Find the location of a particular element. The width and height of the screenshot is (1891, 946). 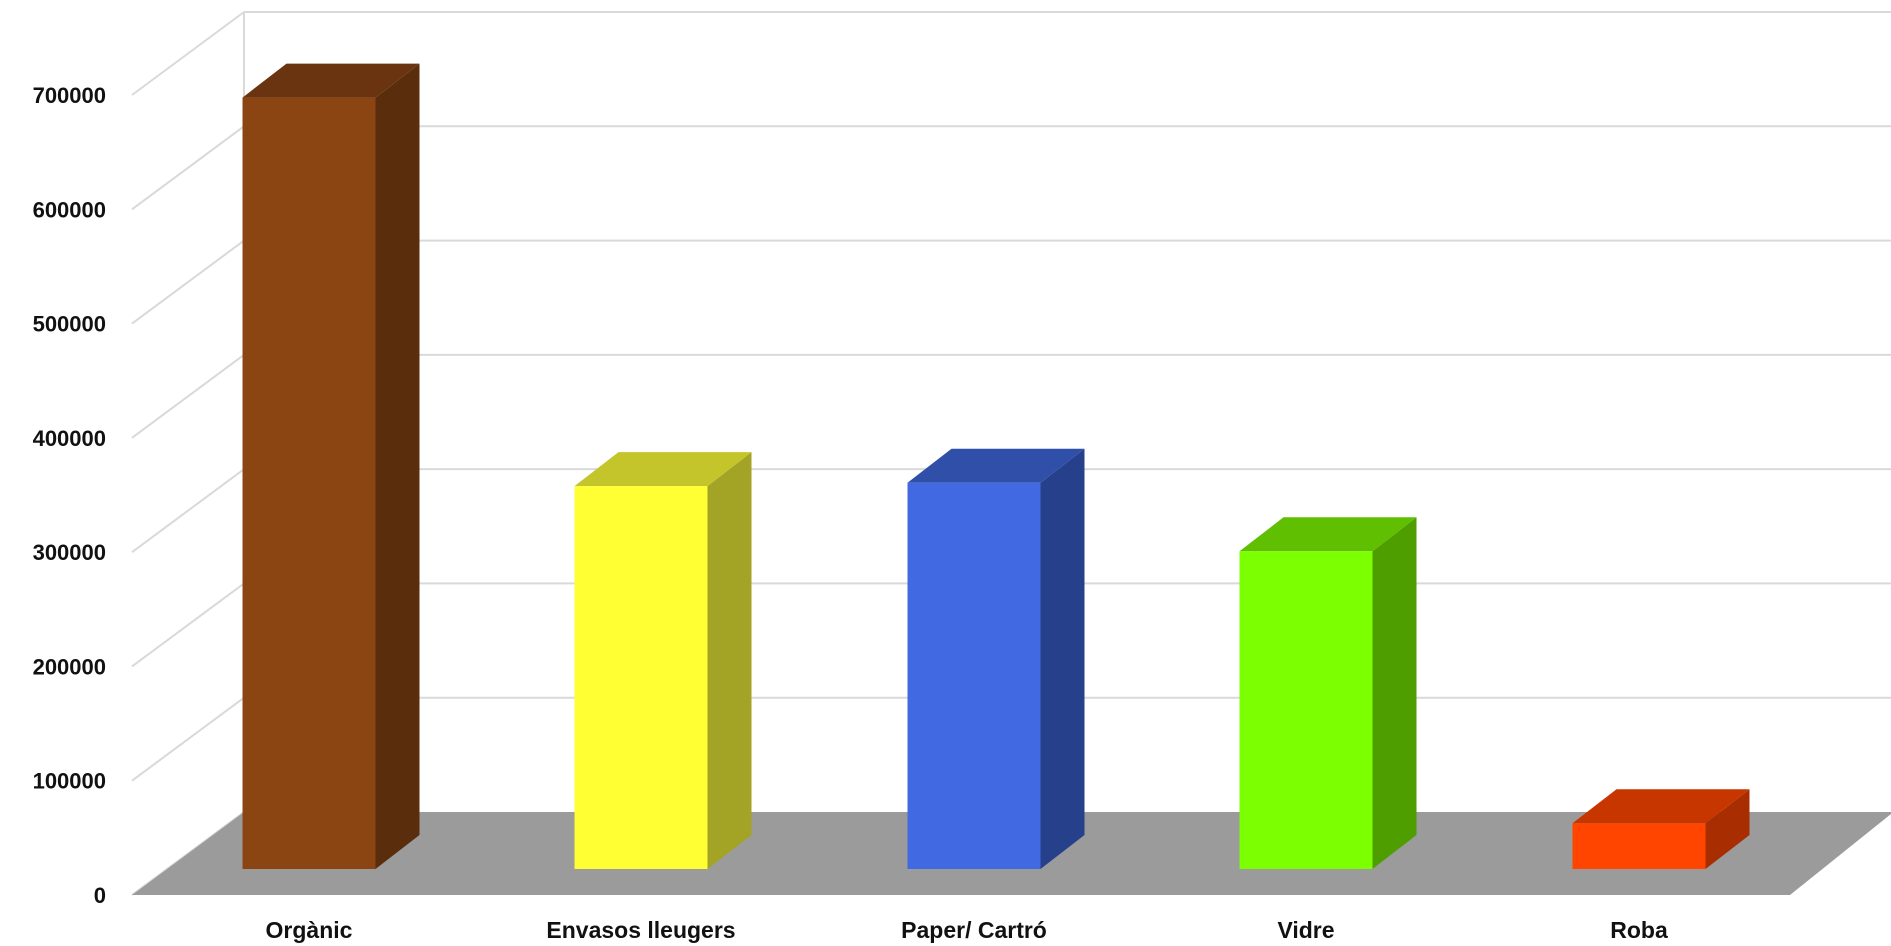

x-category-label: Roba is located at coordinates (1639, 930).